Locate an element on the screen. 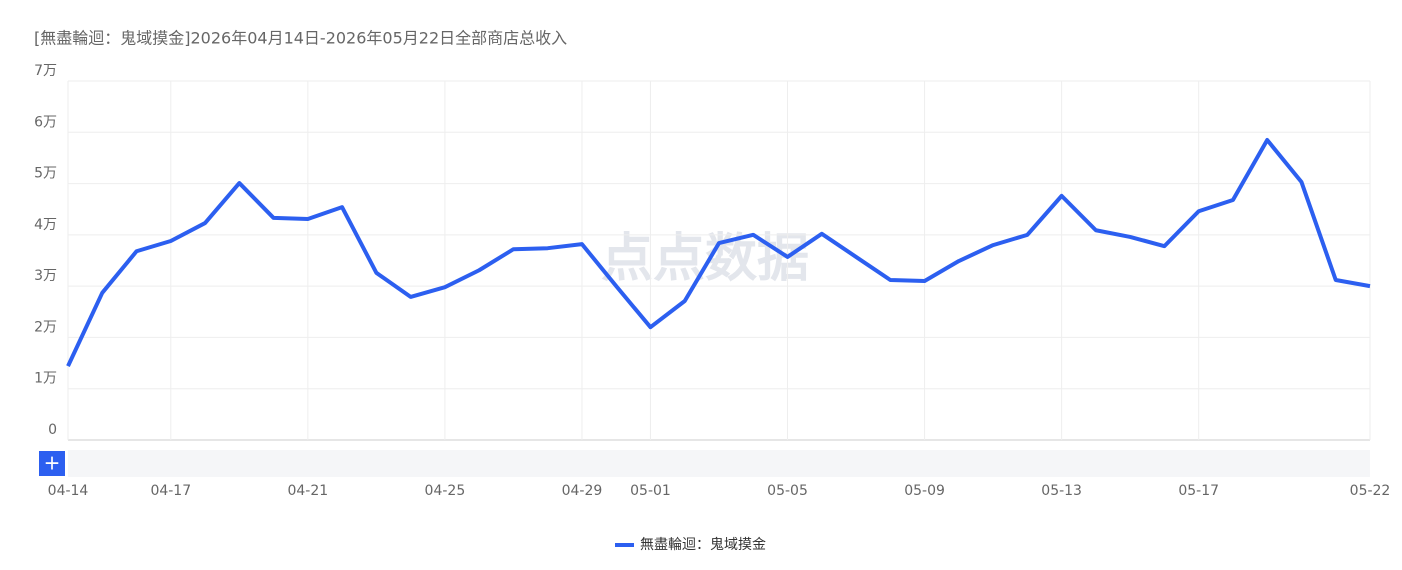 The height and width of the screenshot is (570, 1402). y-tick-label: 0 is located at coordinates (52, 430).